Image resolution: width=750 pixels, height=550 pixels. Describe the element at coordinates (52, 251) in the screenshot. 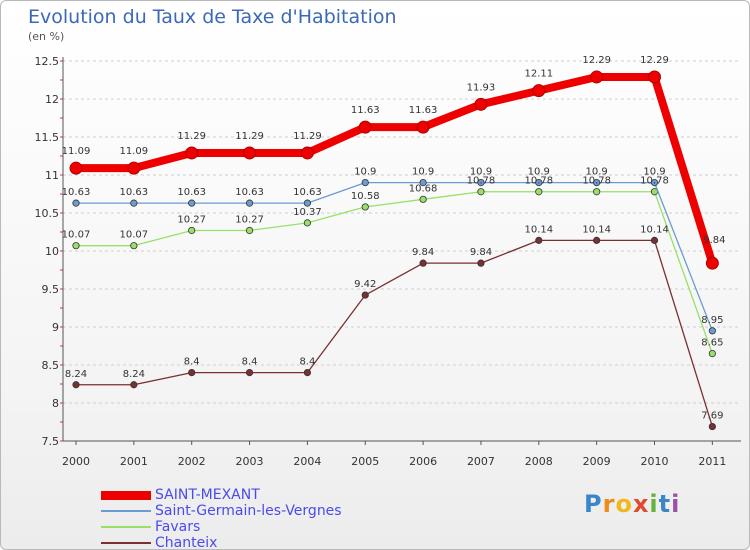

I see `y-tick-label: 10` at that location.